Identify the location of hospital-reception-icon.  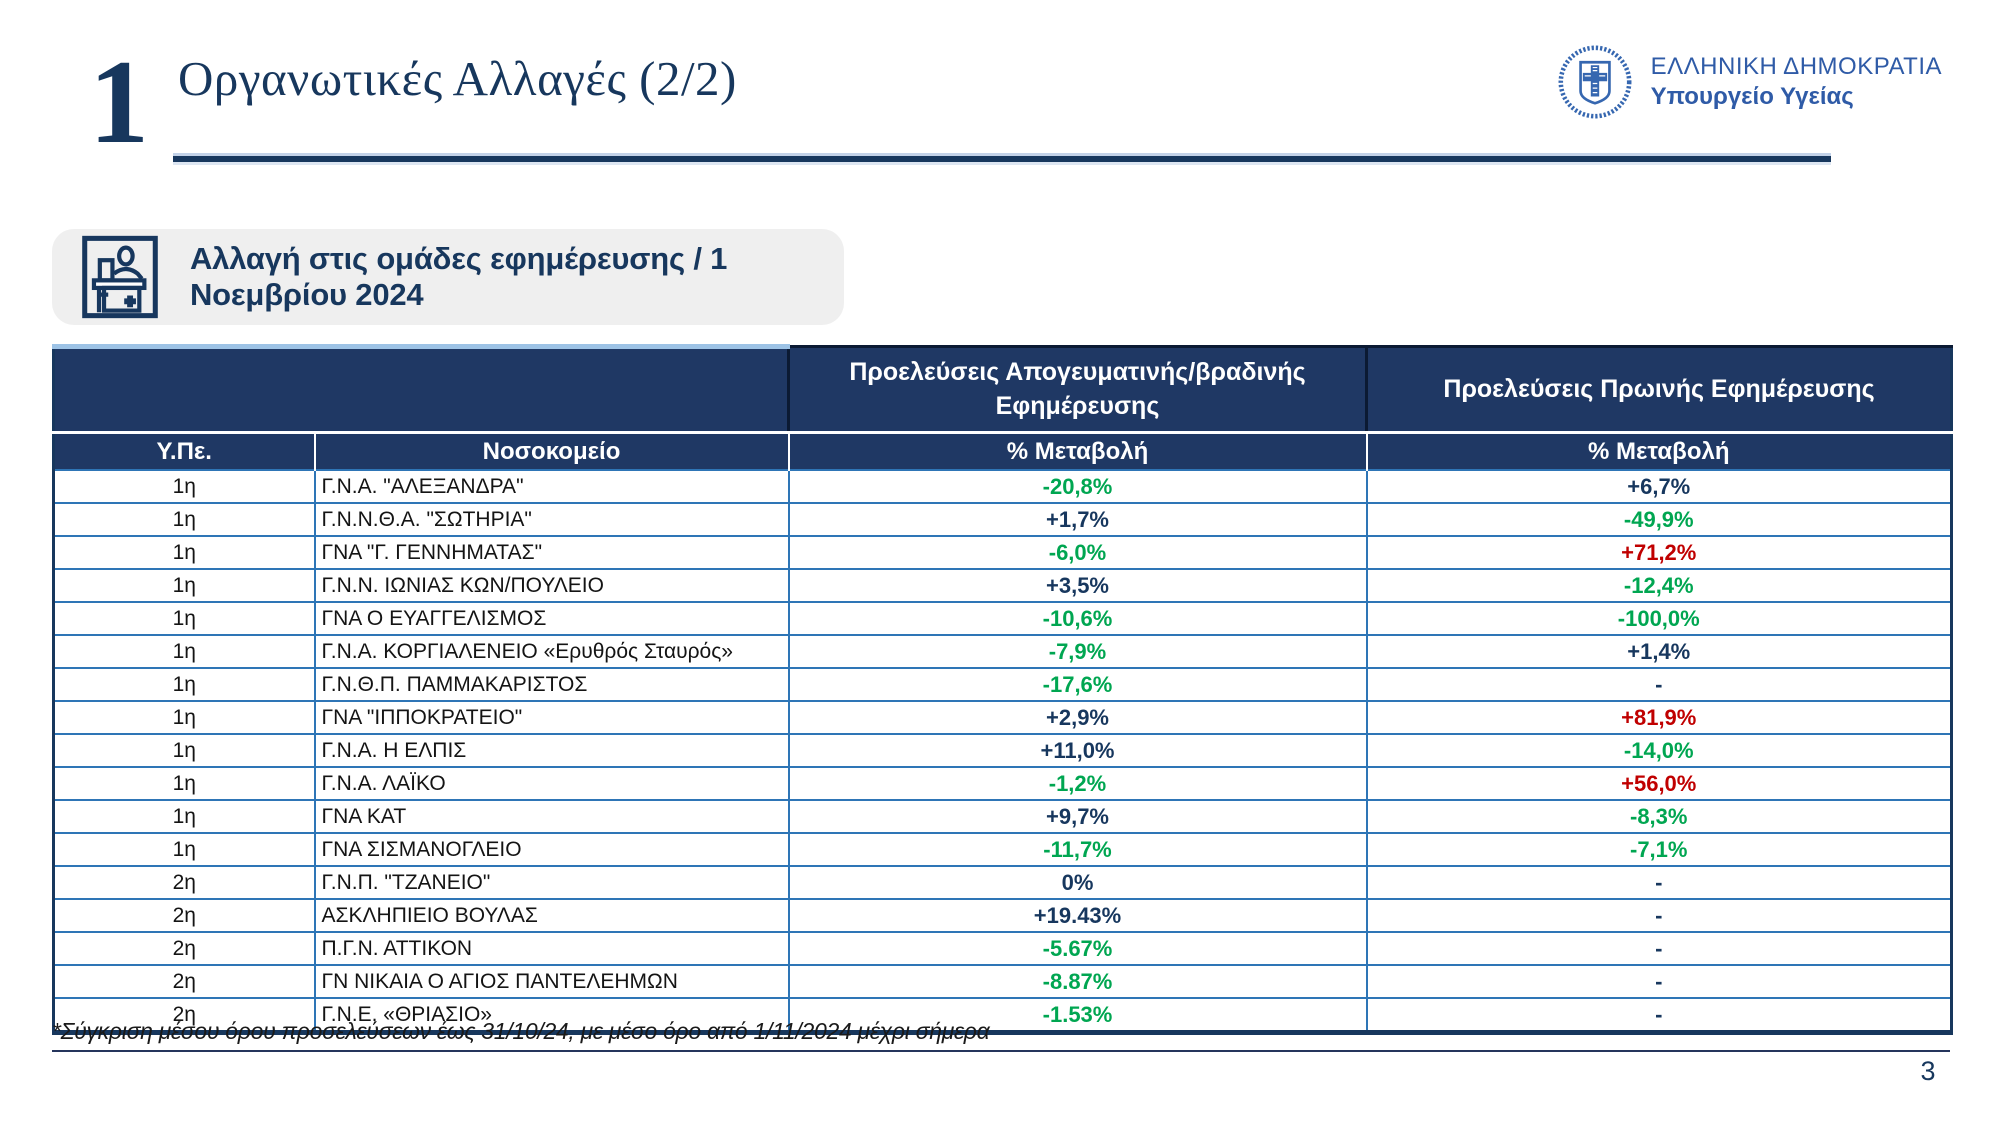
(120, 277).